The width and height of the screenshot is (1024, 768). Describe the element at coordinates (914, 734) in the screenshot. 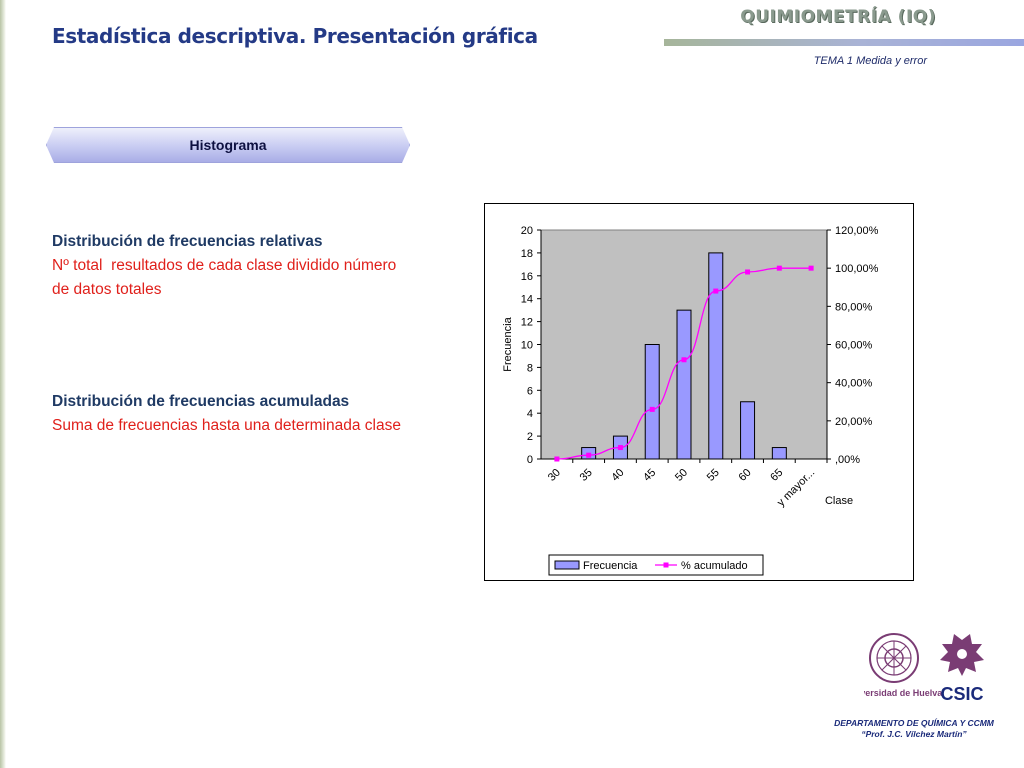

I see `footer-line-2: “Prof. J.C. Vílchez Martín”` at that location.